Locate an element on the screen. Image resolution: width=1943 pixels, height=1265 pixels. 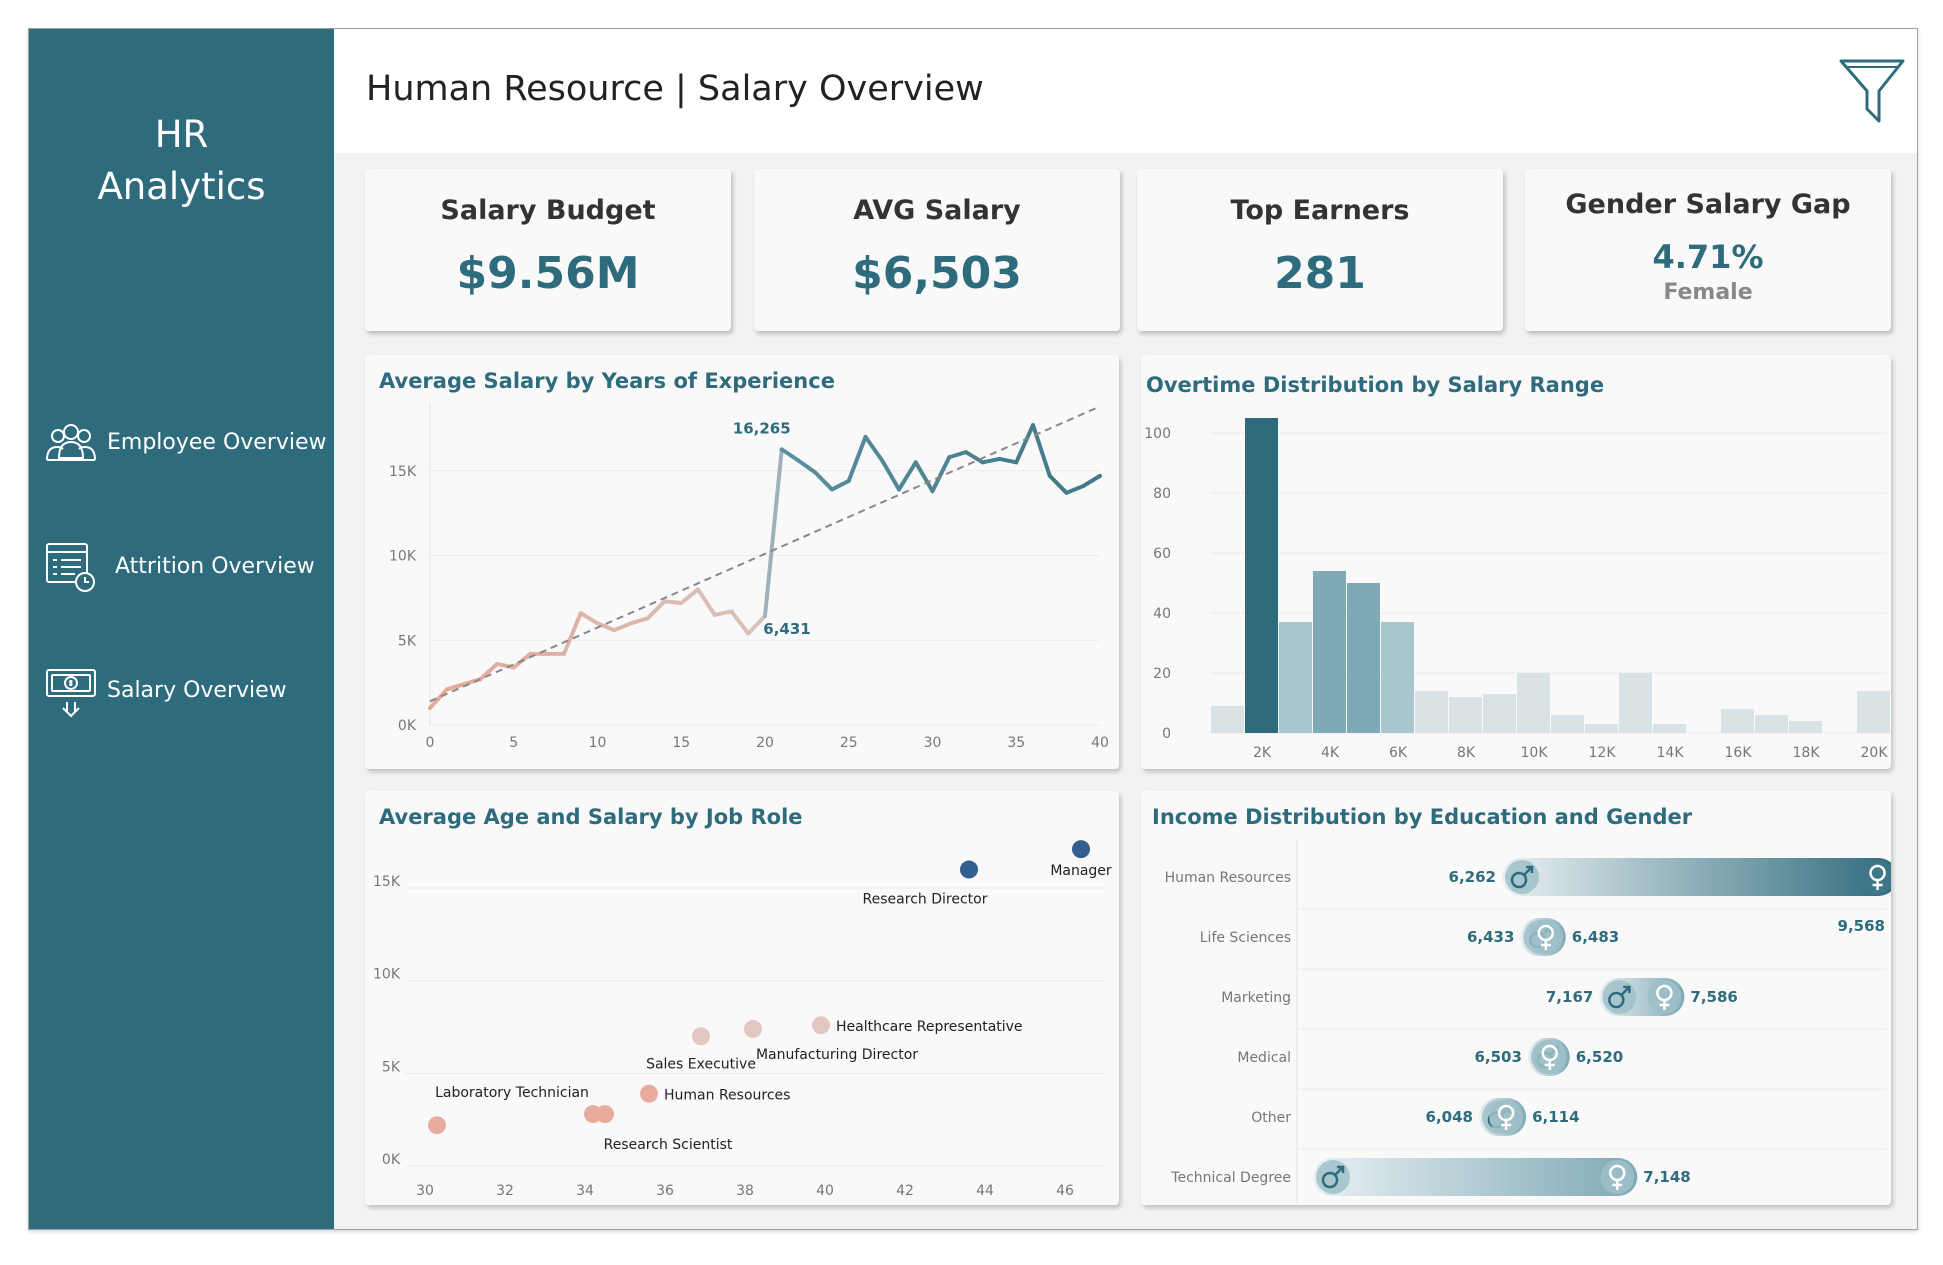
y-tick-label: 100 is located at coordinates (1157, 434).